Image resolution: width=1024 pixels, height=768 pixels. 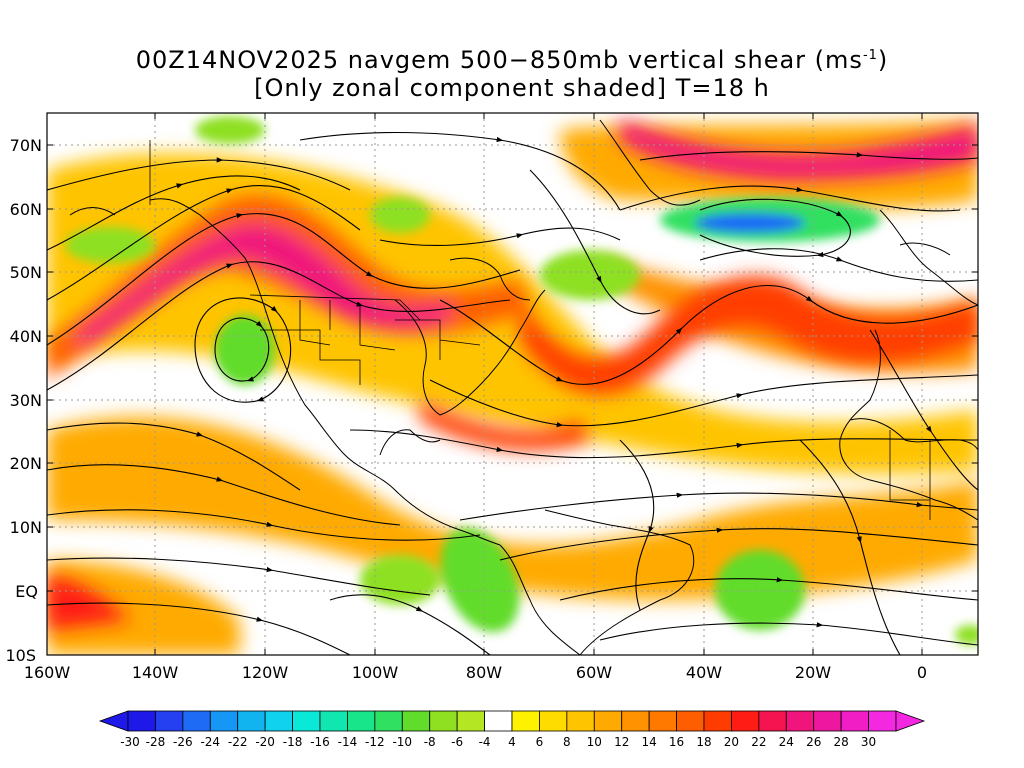 I want to click on lat-label: 70N, so click(x=26, y=145).